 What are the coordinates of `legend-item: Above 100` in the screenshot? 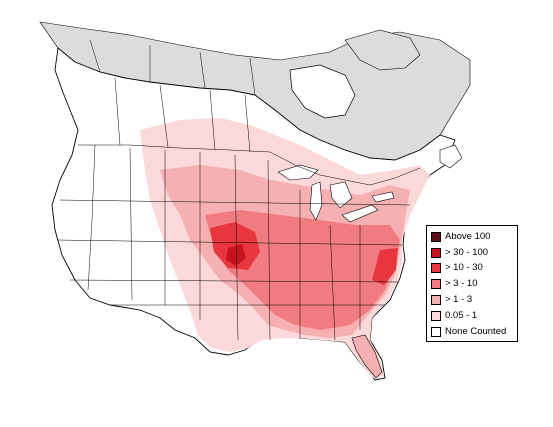 It's located at (474, 237).